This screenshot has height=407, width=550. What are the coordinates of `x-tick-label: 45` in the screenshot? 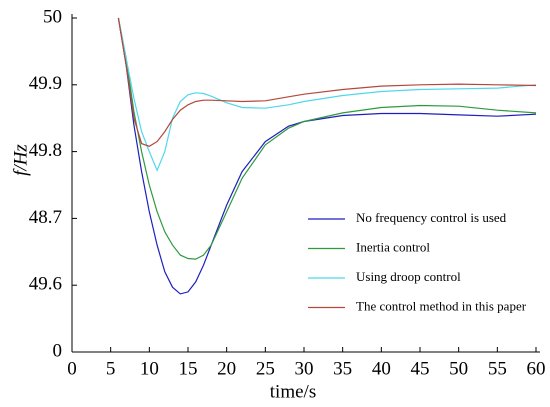 It's located at (420, 368).